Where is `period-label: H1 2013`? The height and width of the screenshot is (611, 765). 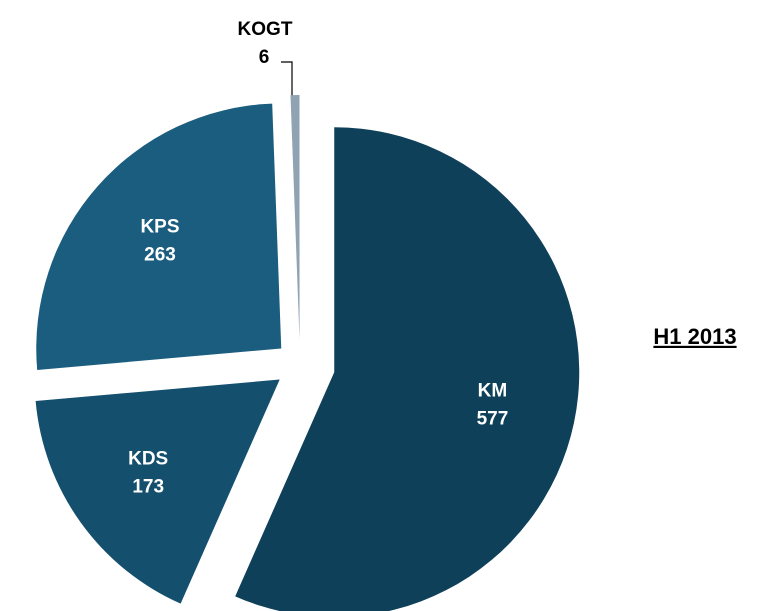
period-label: H1 2013 is located at coordinates (694, 336).